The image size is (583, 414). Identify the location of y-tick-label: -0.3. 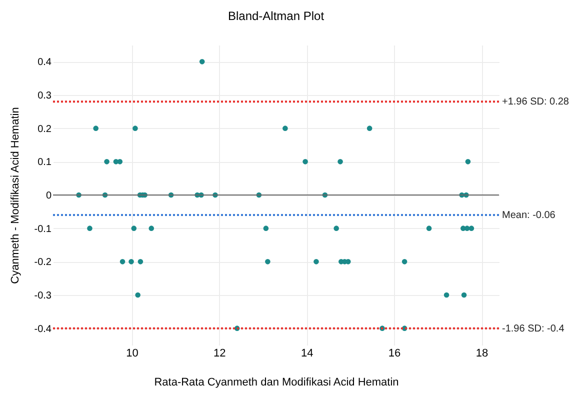
(43, 296).